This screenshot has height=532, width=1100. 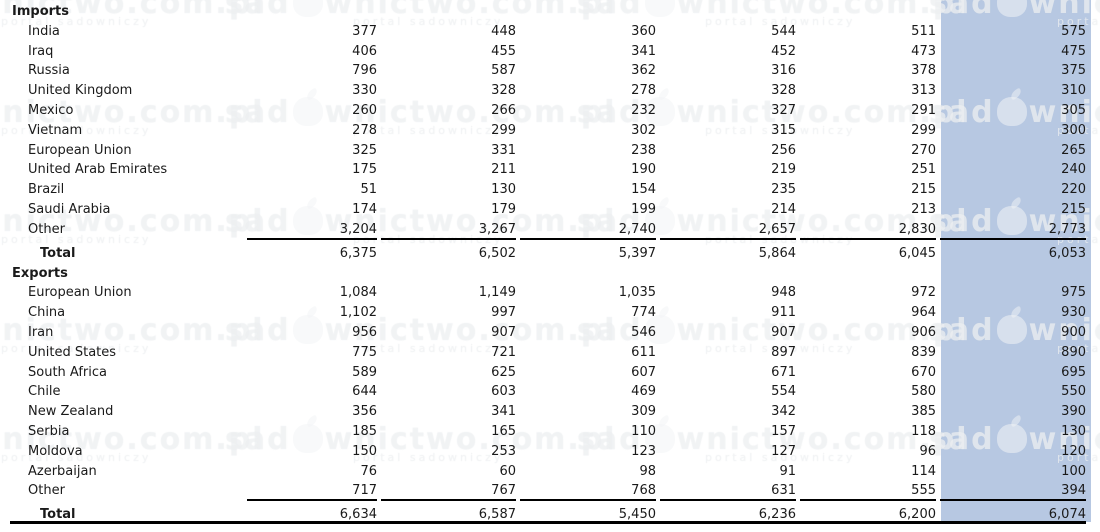 I want to click on cell-value: 469, so click(x=643, y=392).